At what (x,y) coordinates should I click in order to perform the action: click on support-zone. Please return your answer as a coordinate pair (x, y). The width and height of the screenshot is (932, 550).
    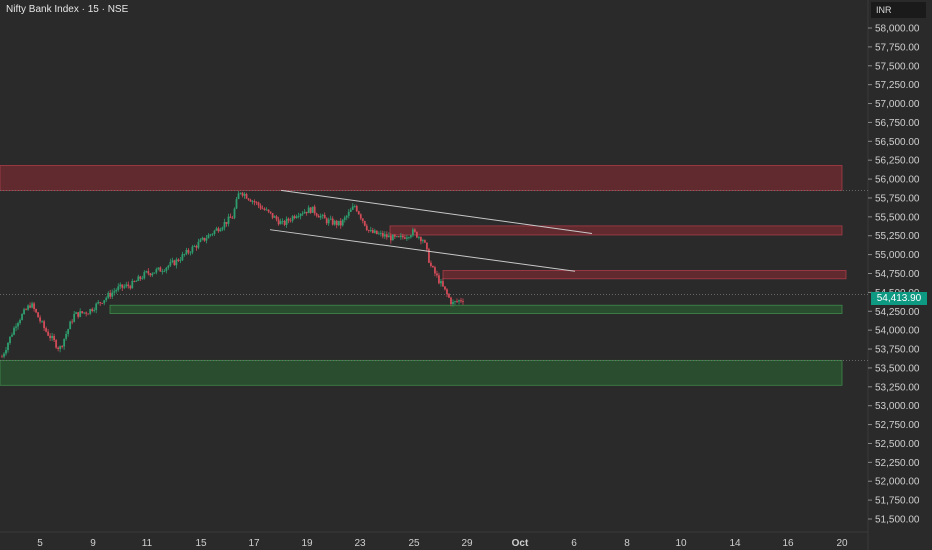
    Looking at the image, I should click on (421, 372).